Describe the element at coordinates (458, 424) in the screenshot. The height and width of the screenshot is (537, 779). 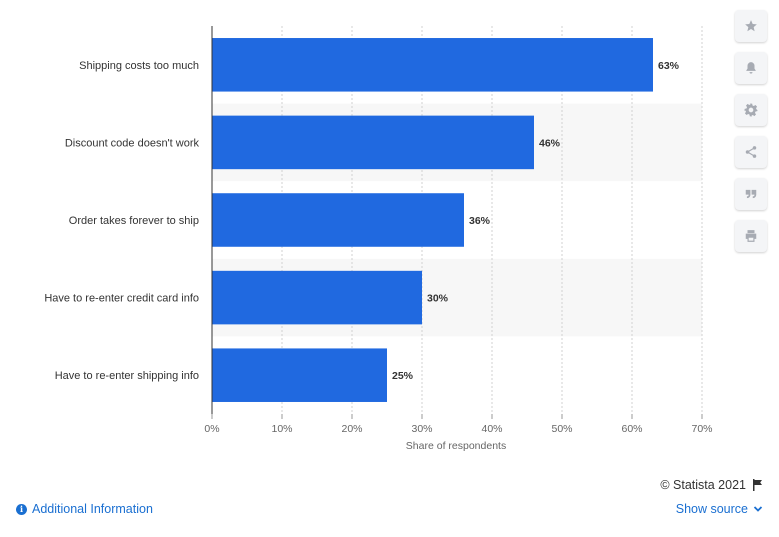
I see `x-axis-ticks: 0% 10% 20% 30% 40% 50% 60% 70%` at that location.